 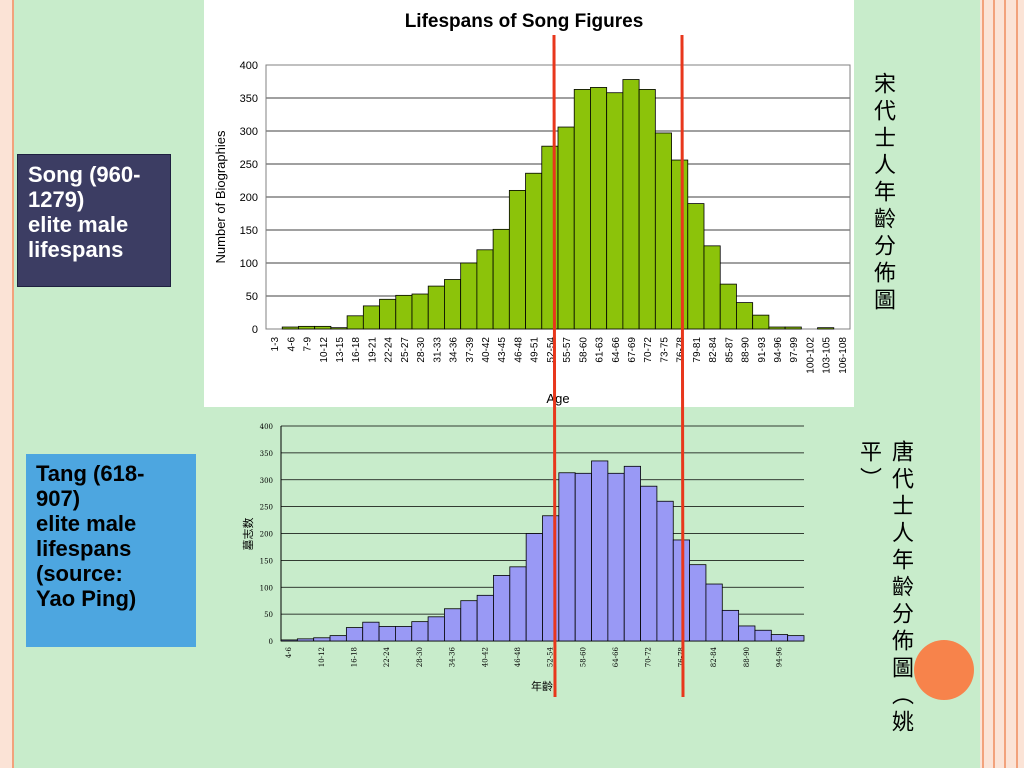 What do you see at coordinates (762, 350) in the screenshot?
I see `song-x-tick-label: 91-93` at bounding box center [762, 350].